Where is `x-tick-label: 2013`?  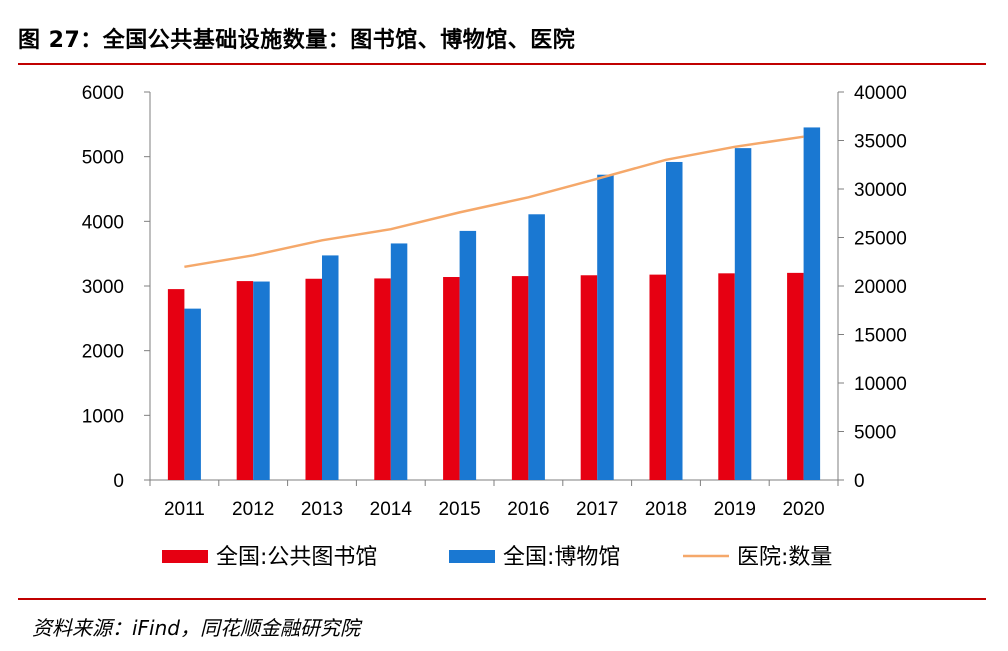
x-tick-label: 2013 is located at coordinates (322, 509).